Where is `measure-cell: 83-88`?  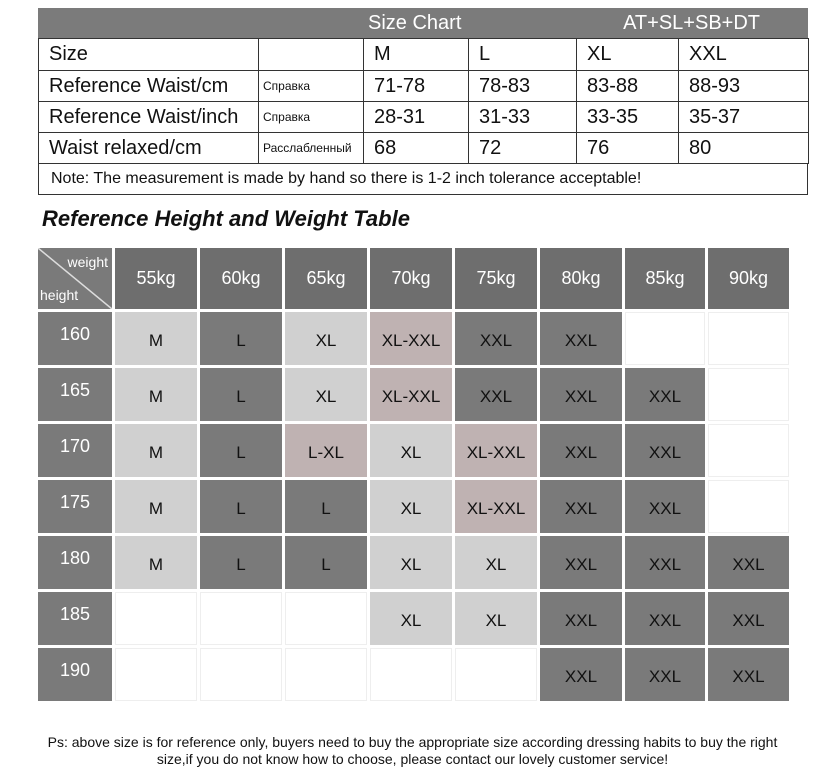 measure-cell: 83-88 is located at coordinates (627, 86).